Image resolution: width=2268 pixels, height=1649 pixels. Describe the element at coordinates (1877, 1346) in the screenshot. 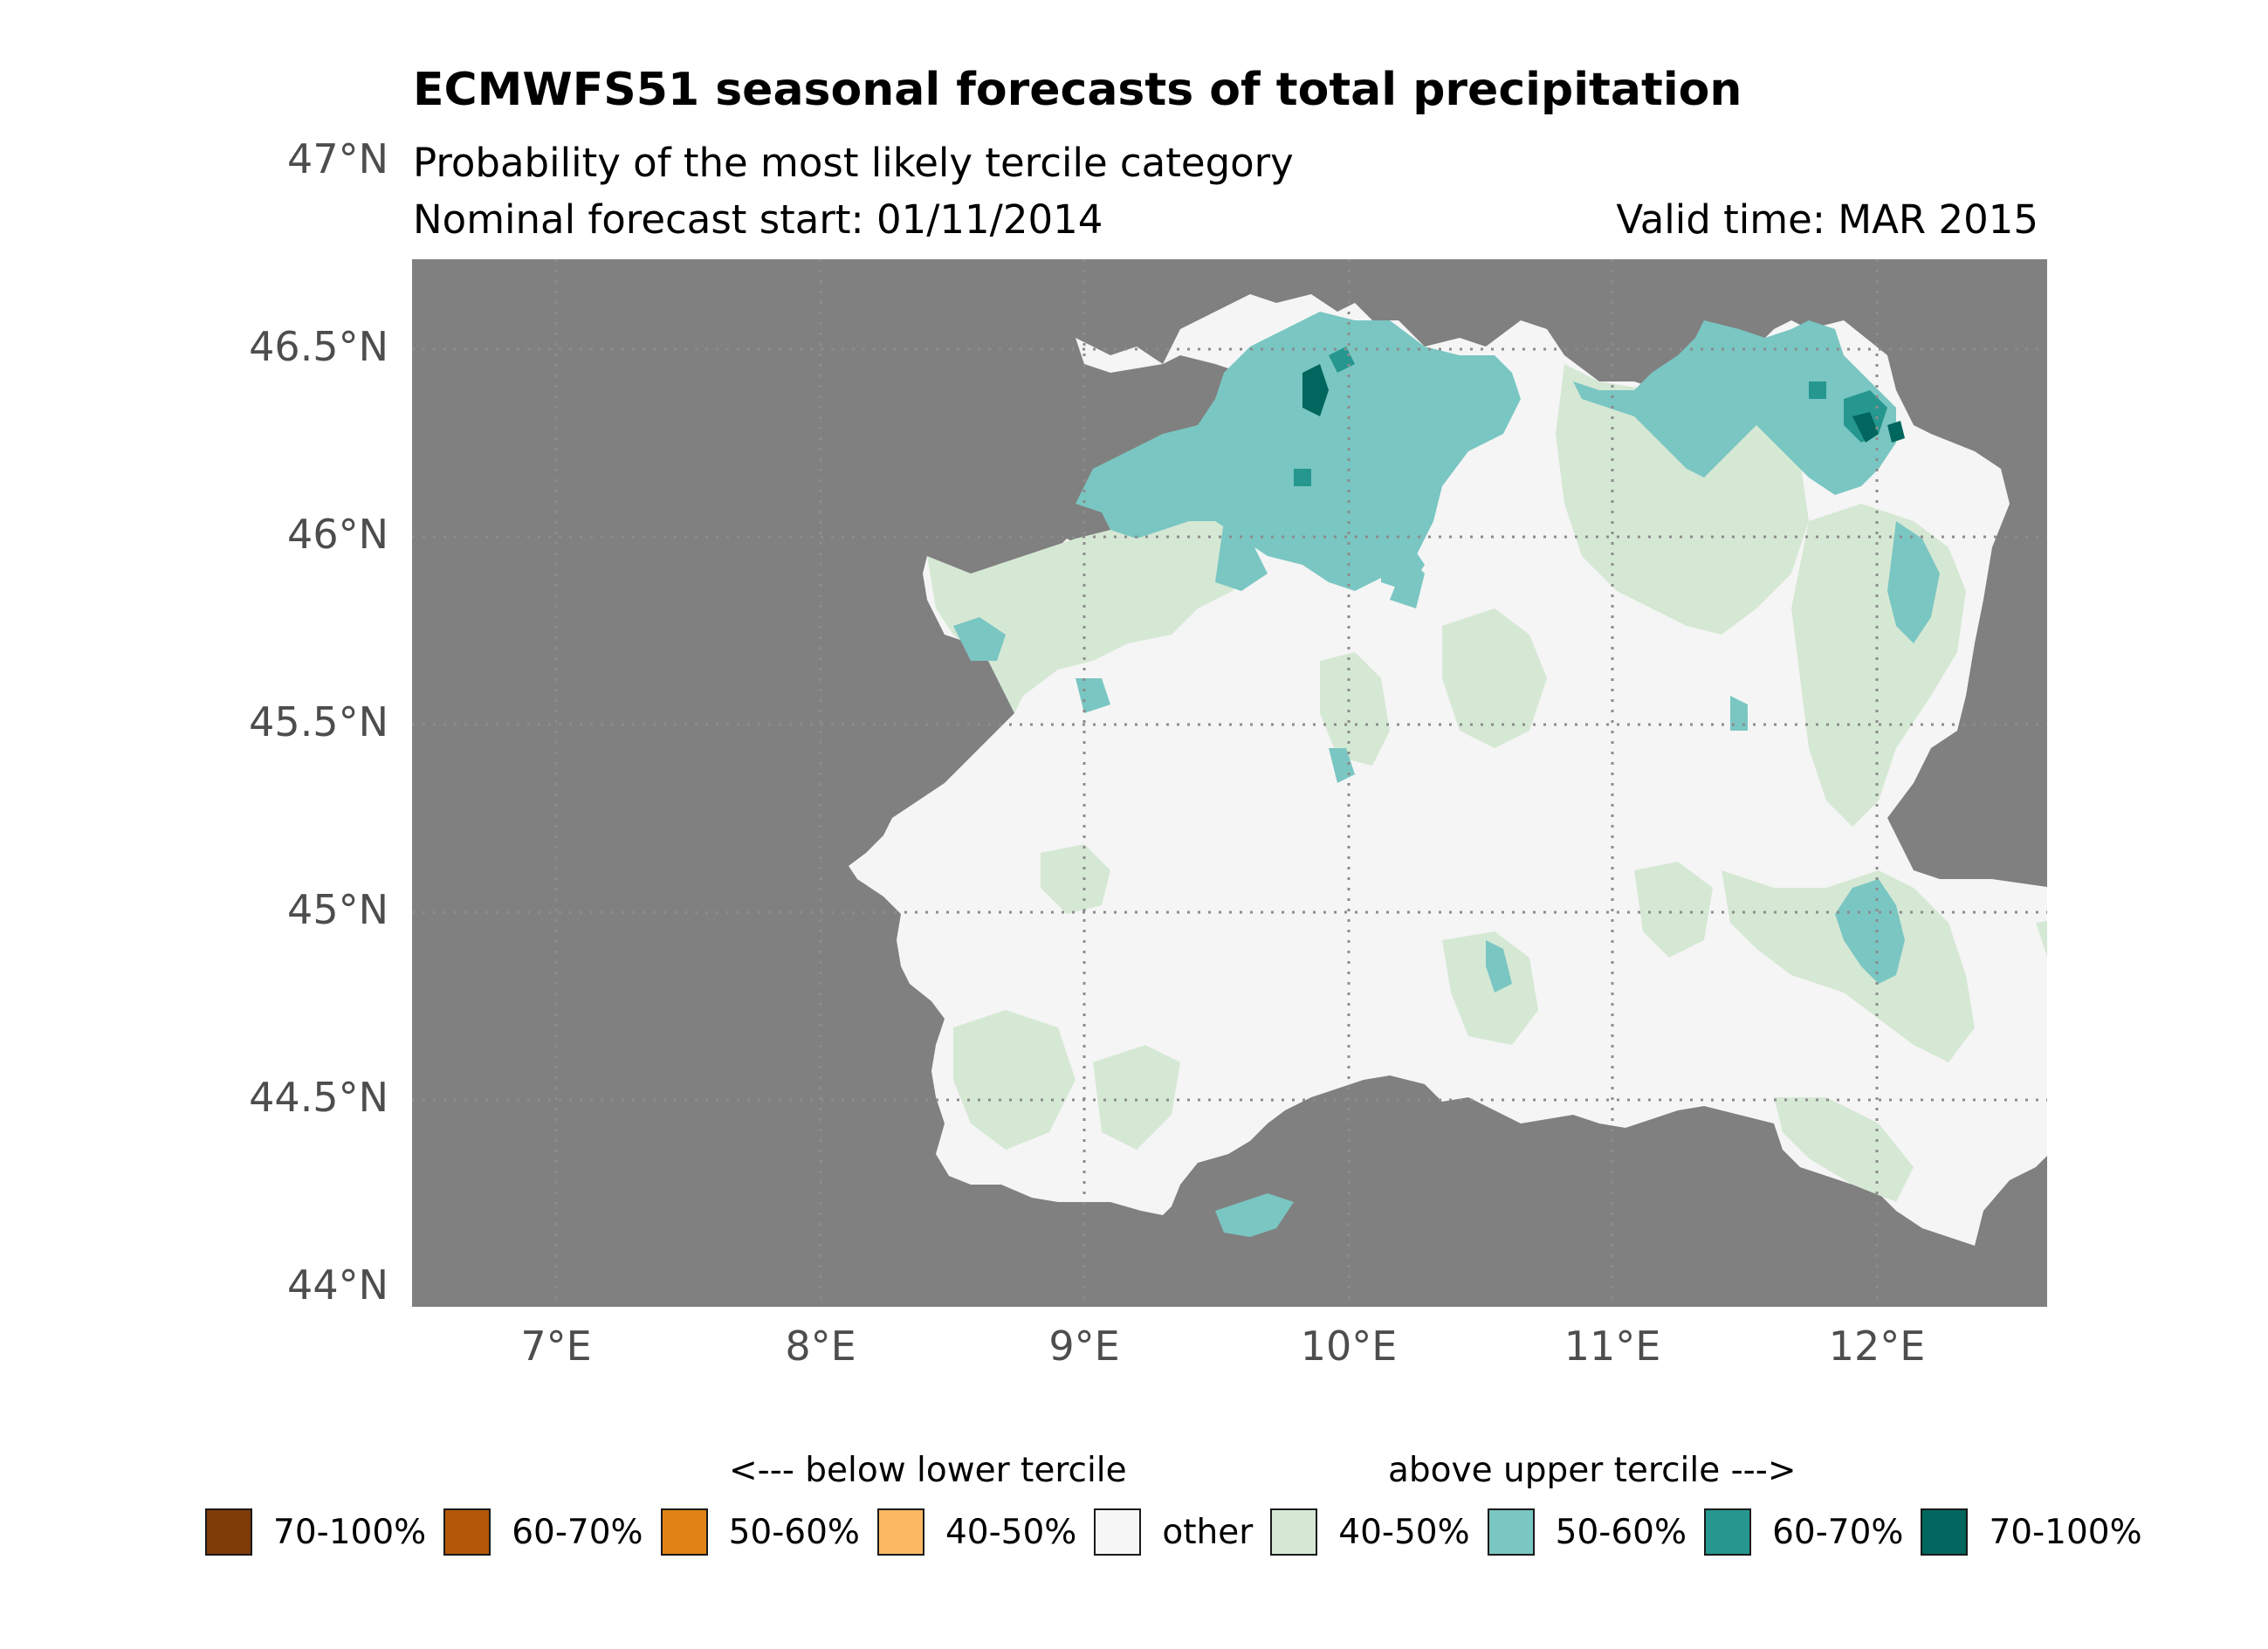

I see `lon-label-12: 12°E` at that location.